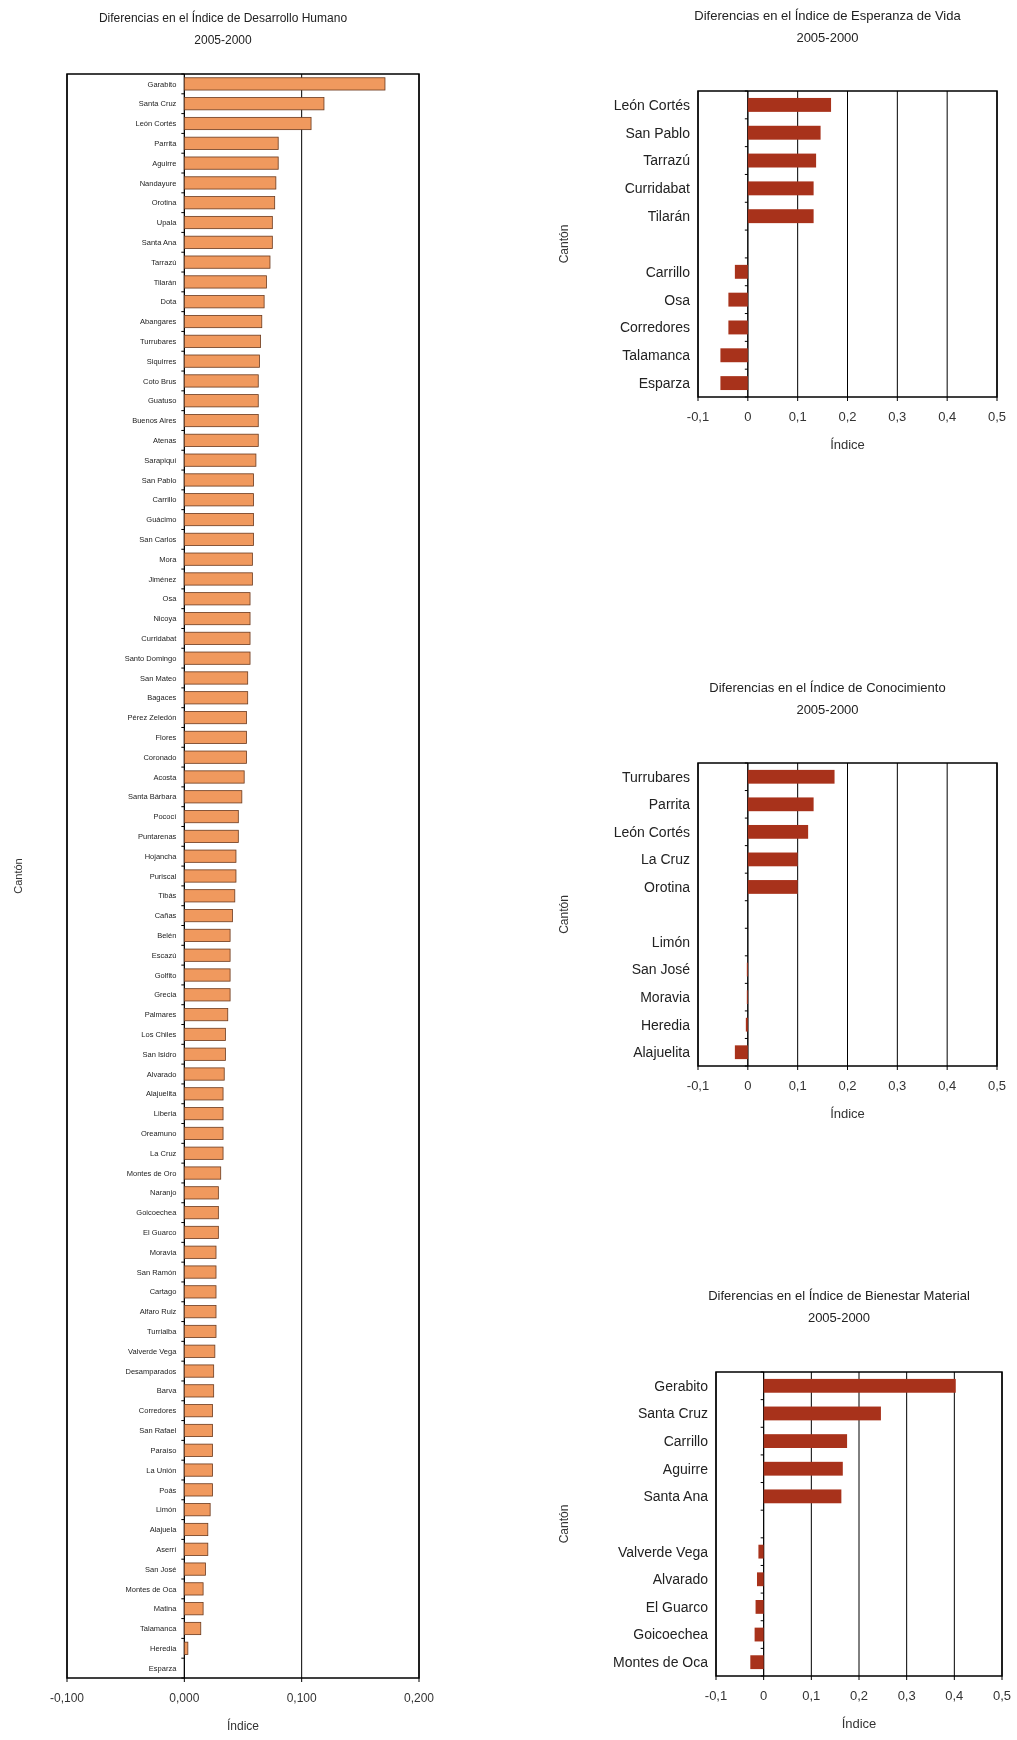 This screenshot has height=1740, width=1017. I want to click on y-tick-label: Talamanca, so click(656, 355).